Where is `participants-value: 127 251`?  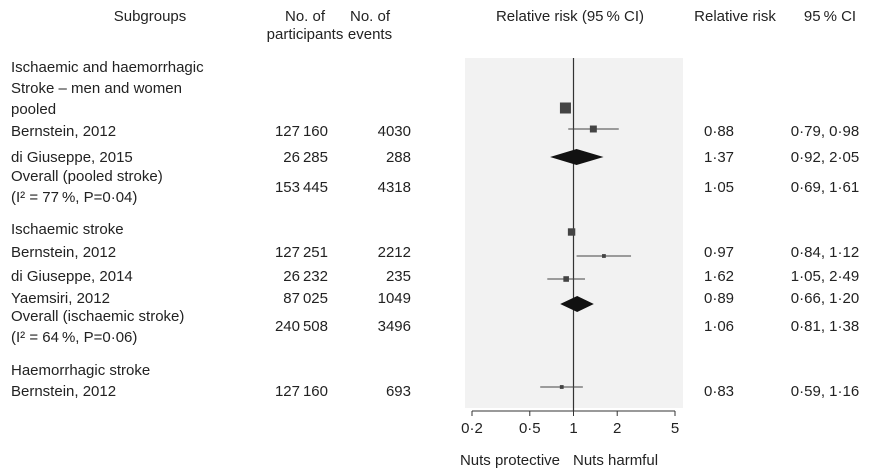 participants-value: 127 251 is located at coordinates (301, 252).